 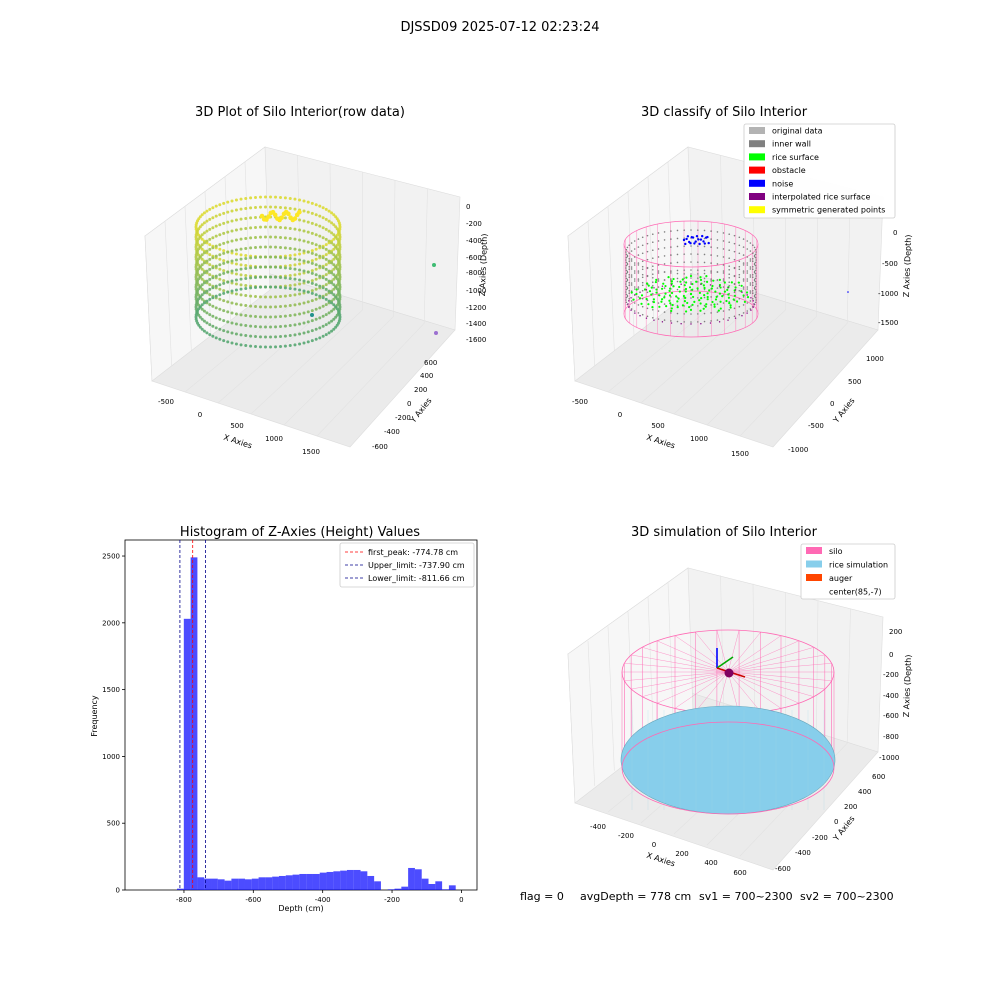 I want to click on classify-3d-ytick: 500, so click(x=854, y=382).